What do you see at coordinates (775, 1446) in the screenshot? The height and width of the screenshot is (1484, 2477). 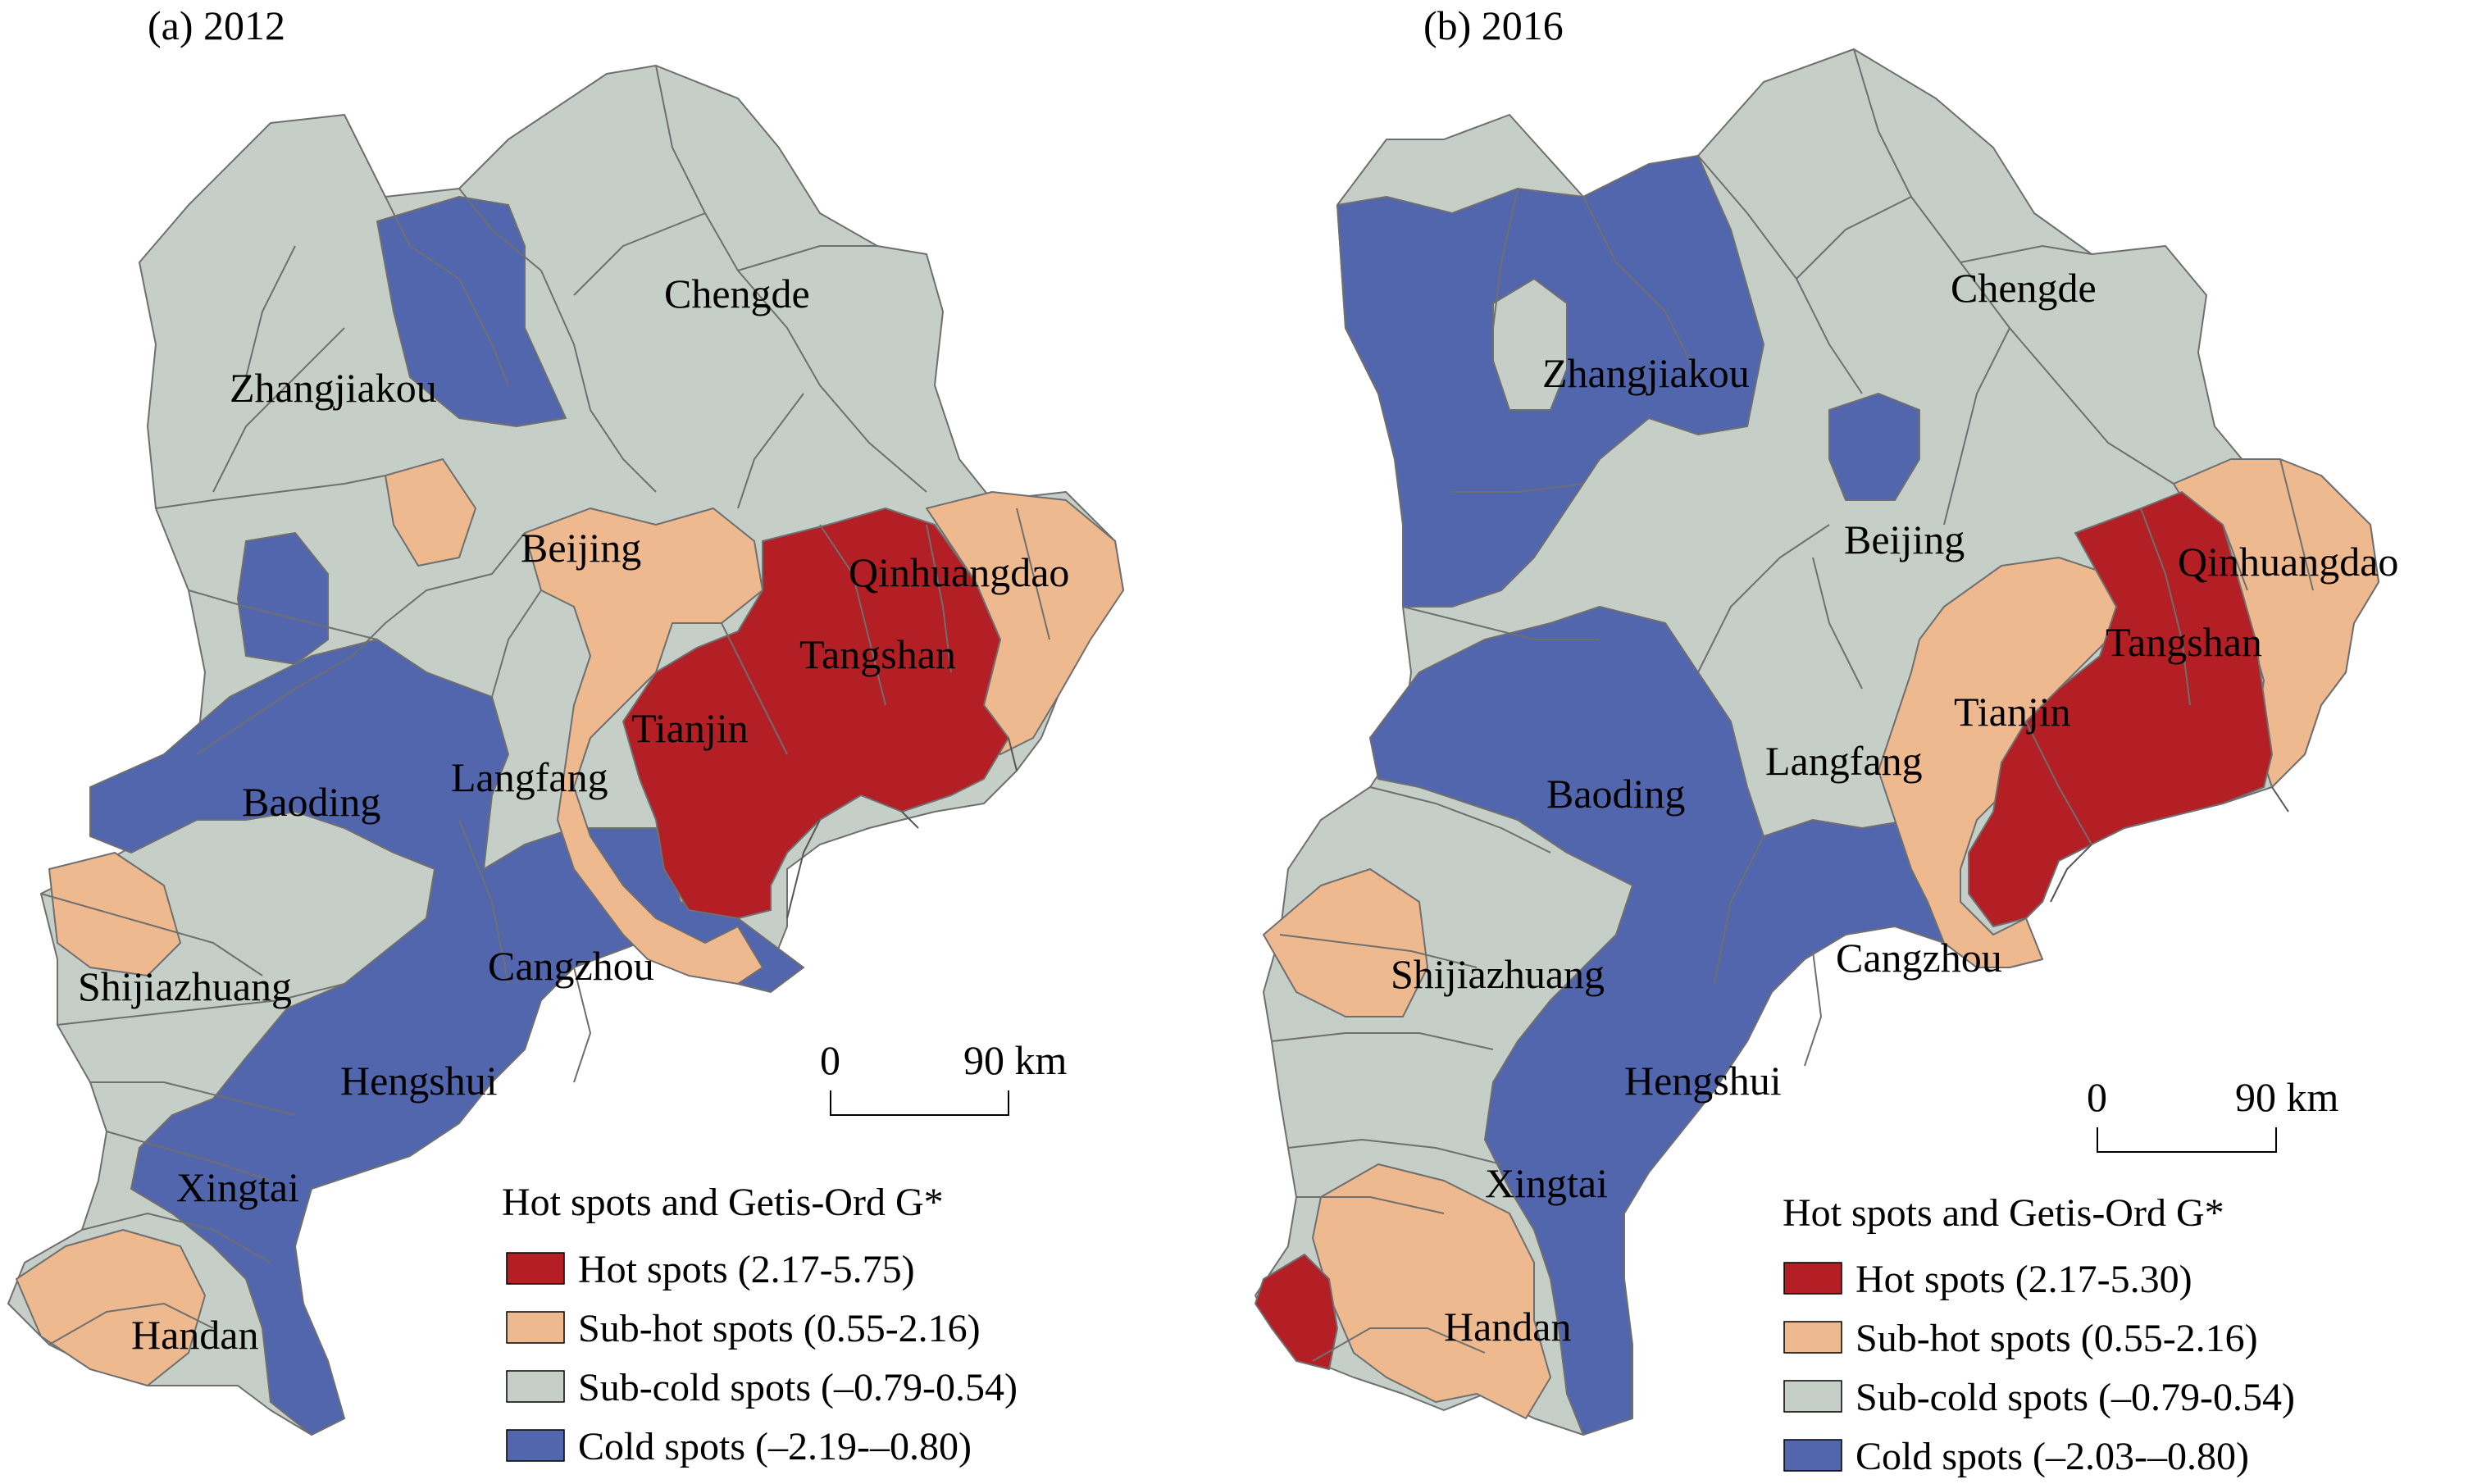 I see `legend-label-cold: Cold spots (–2.19-–0.80)` at bounding box center [775, 1446].